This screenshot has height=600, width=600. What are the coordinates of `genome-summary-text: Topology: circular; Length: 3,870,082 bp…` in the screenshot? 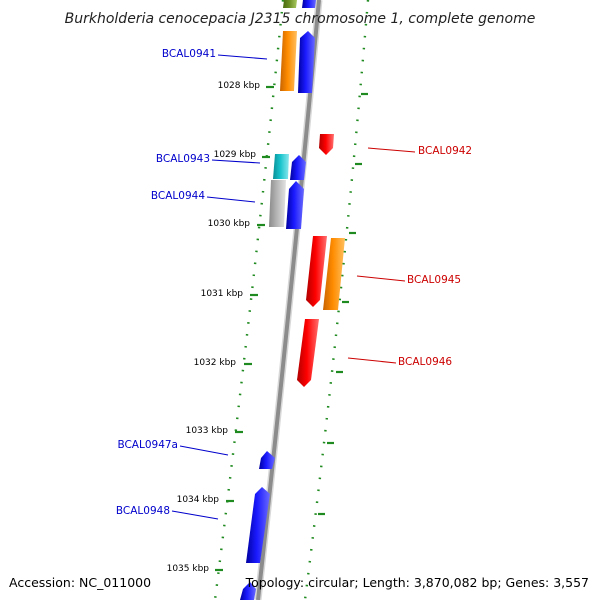 It's located at (417, 582).